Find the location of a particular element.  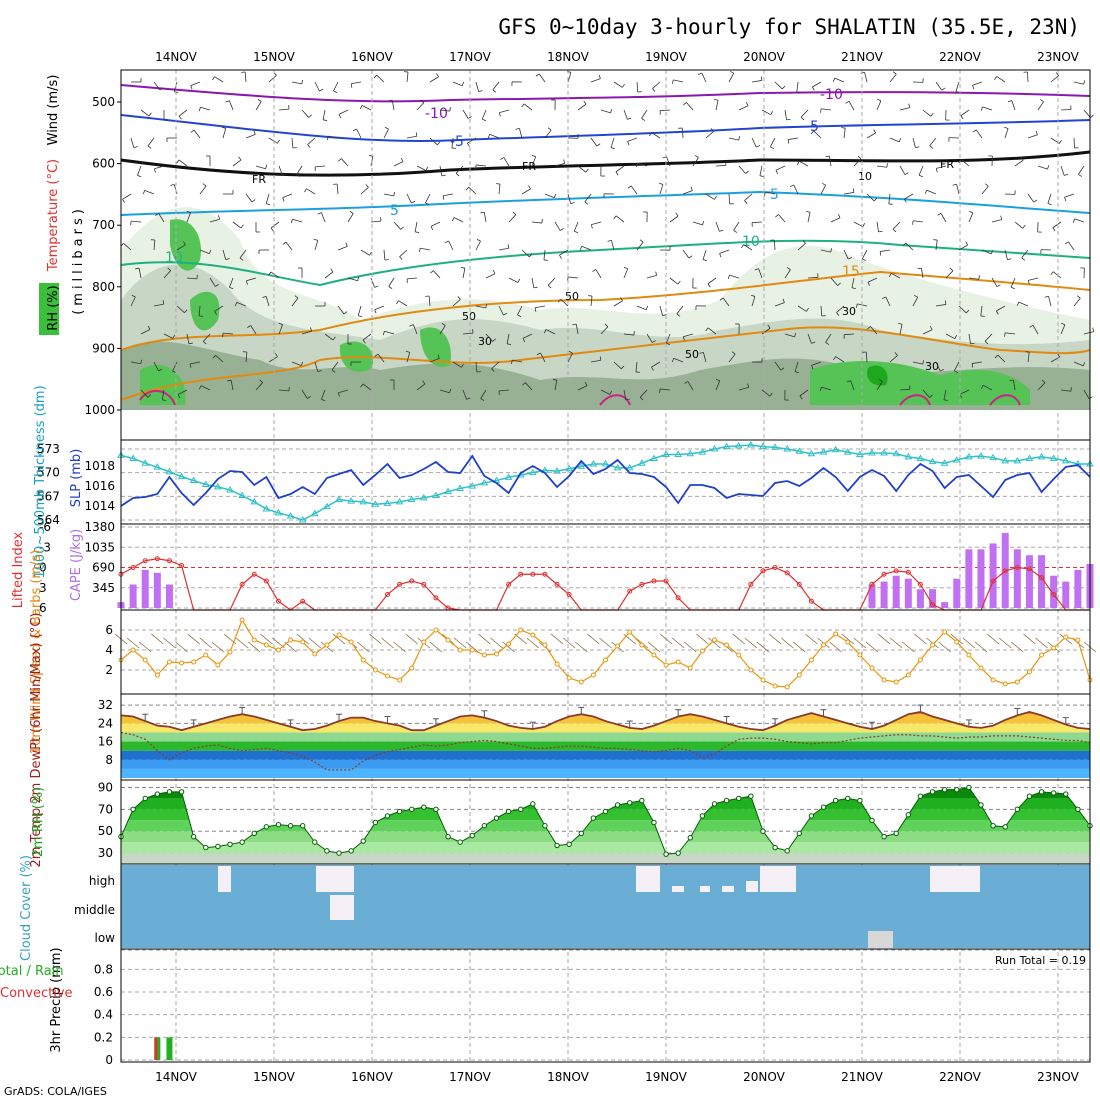

cloud-gap is located at coordinates (728, 889).